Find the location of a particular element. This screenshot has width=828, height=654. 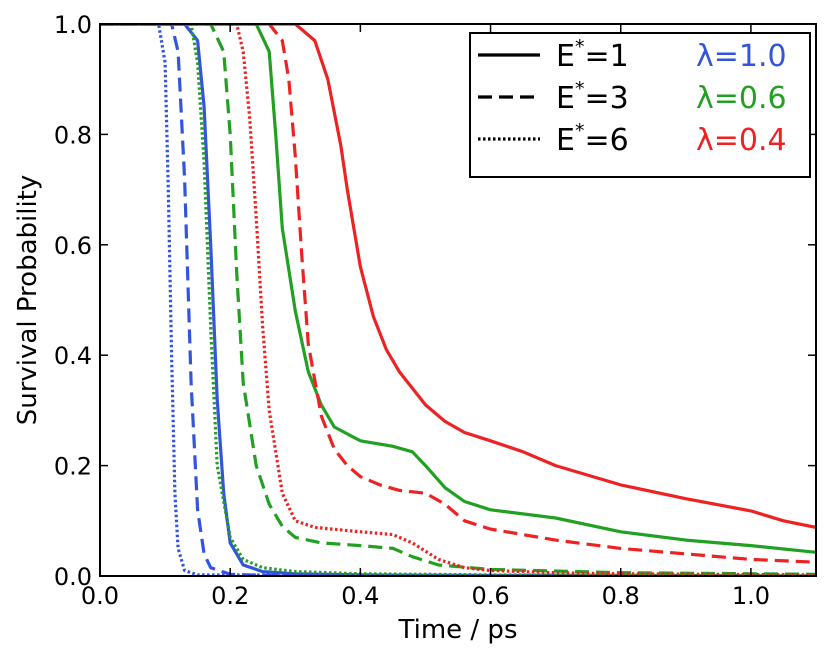

x-tick-label: 0.4 is located at coordinates (360, 596).